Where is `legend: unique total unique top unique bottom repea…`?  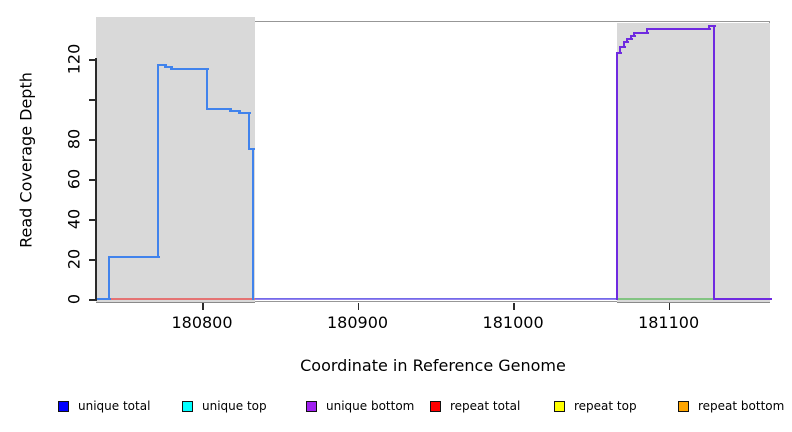
legend: unique total unique top unique bottom repea… is located at coordinates (396, 407).